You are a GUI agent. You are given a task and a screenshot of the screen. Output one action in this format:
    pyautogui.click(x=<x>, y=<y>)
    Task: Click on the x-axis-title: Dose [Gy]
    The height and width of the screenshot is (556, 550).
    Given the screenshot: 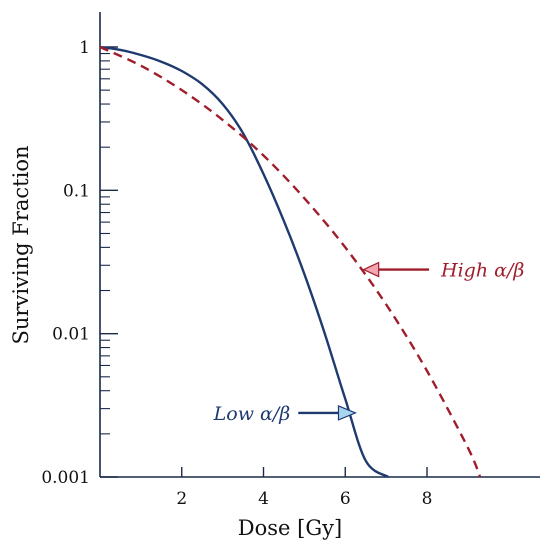 What is the action you would take?
    pyautogui.click(x=290, y=528)
    